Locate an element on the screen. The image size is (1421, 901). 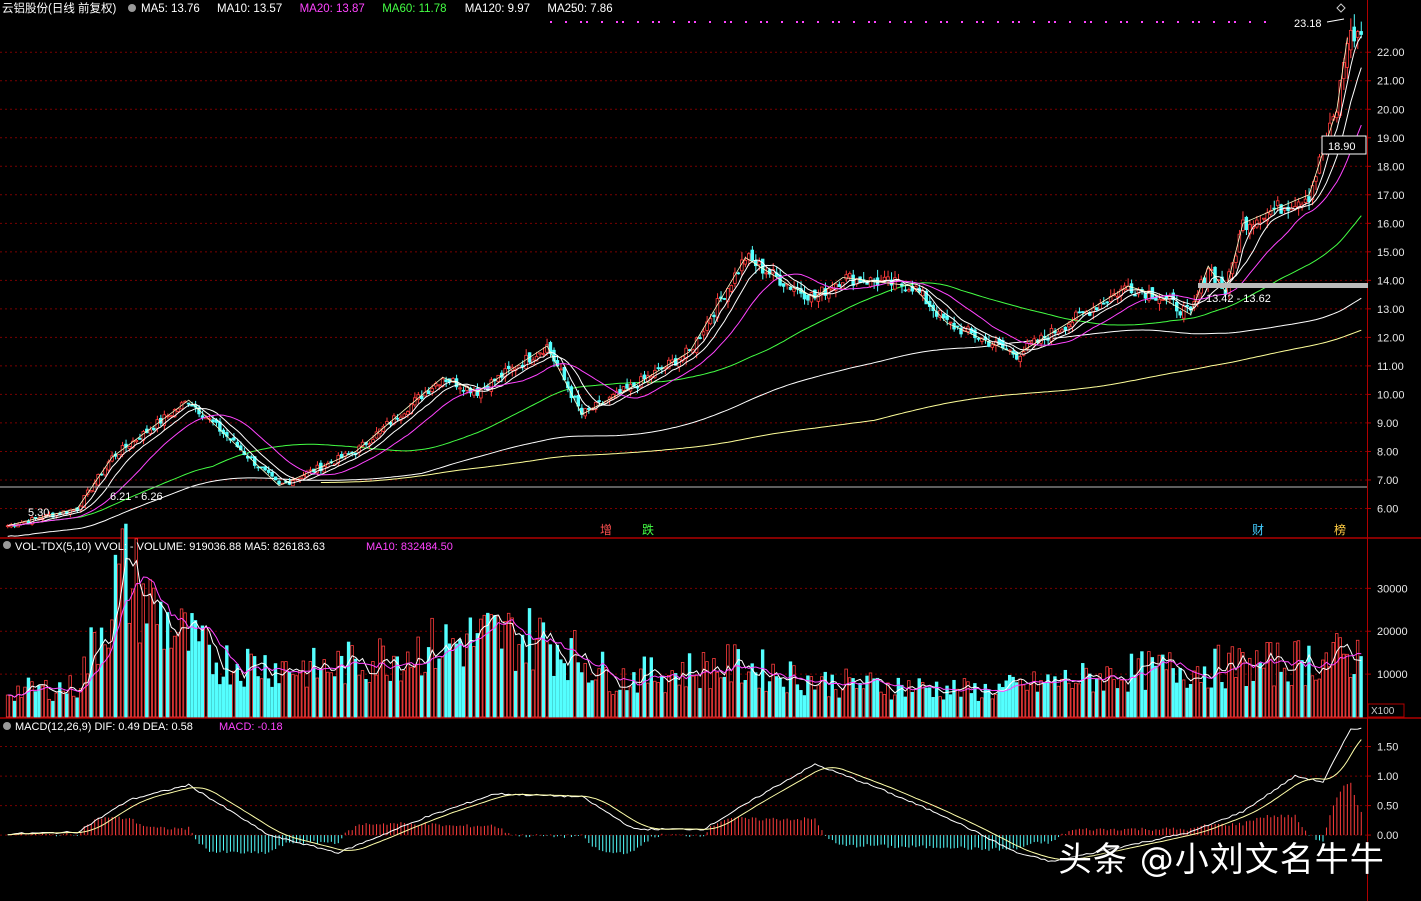
settings-icon is located at coordinates (132, 8).